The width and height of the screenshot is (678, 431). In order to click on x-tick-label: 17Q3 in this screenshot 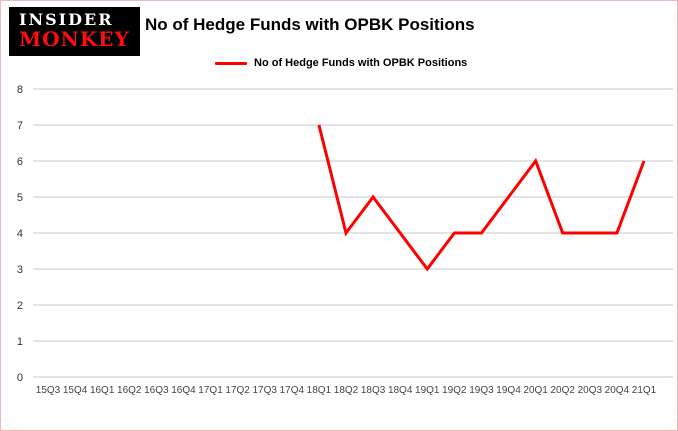, I will do `click(264, 390)`.